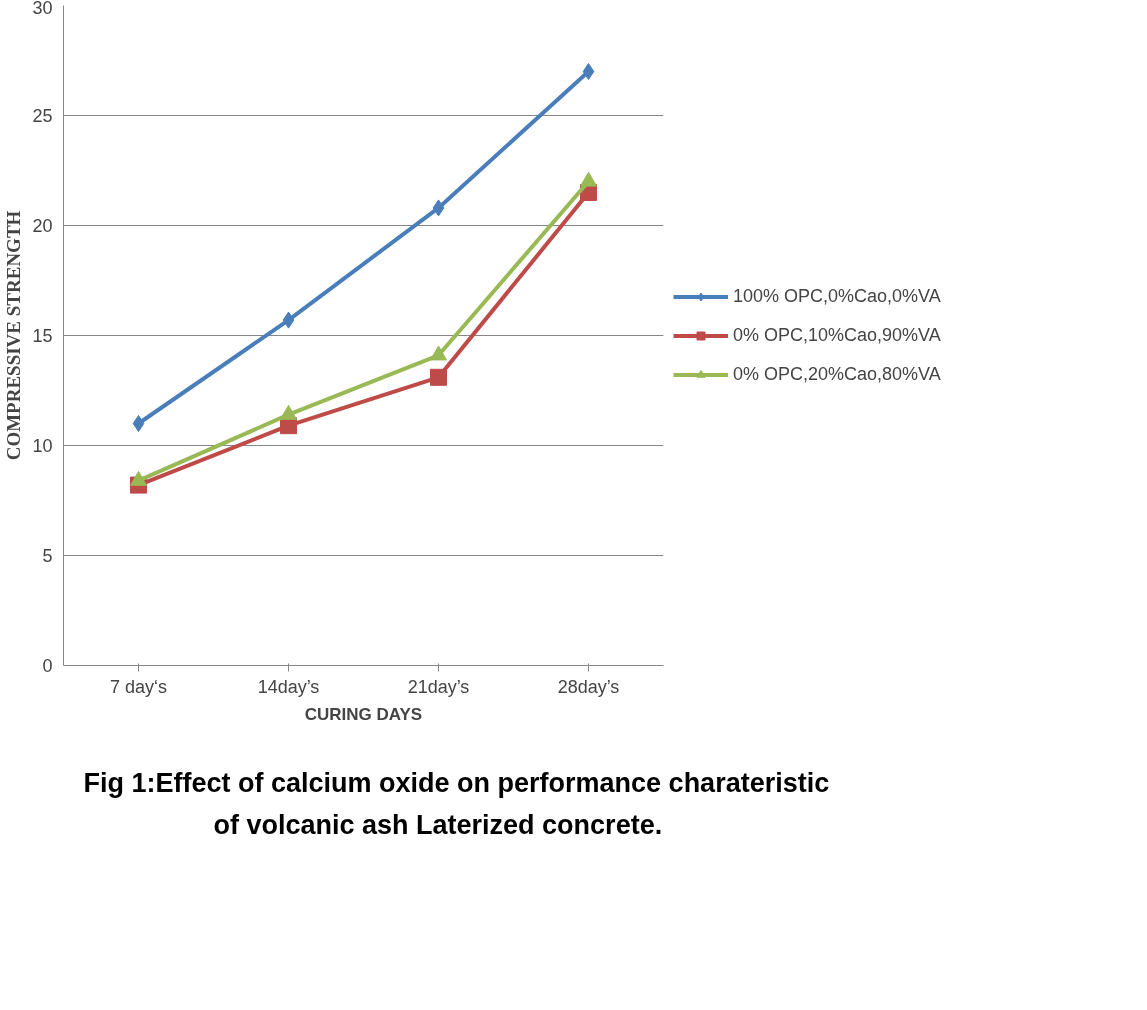 The width and height of the screenshot is (1147, 1010). Describe the element at coordinates (42, 9) in the screenshot. I see `y-tick-label: 30` at that location.